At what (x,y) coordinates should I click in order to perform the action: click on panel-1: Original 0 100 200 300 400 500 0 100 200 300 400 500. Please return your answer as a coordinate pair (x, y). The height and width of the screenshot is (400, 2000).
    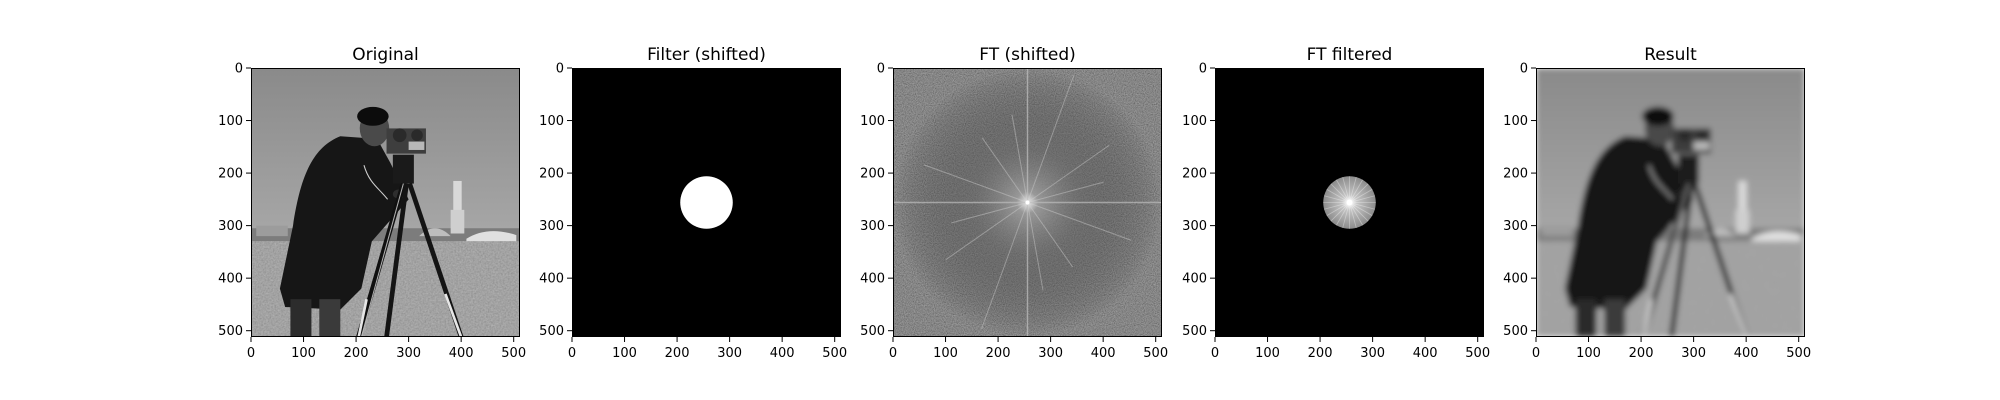
    Looking at the image, I should click on (372, 203).